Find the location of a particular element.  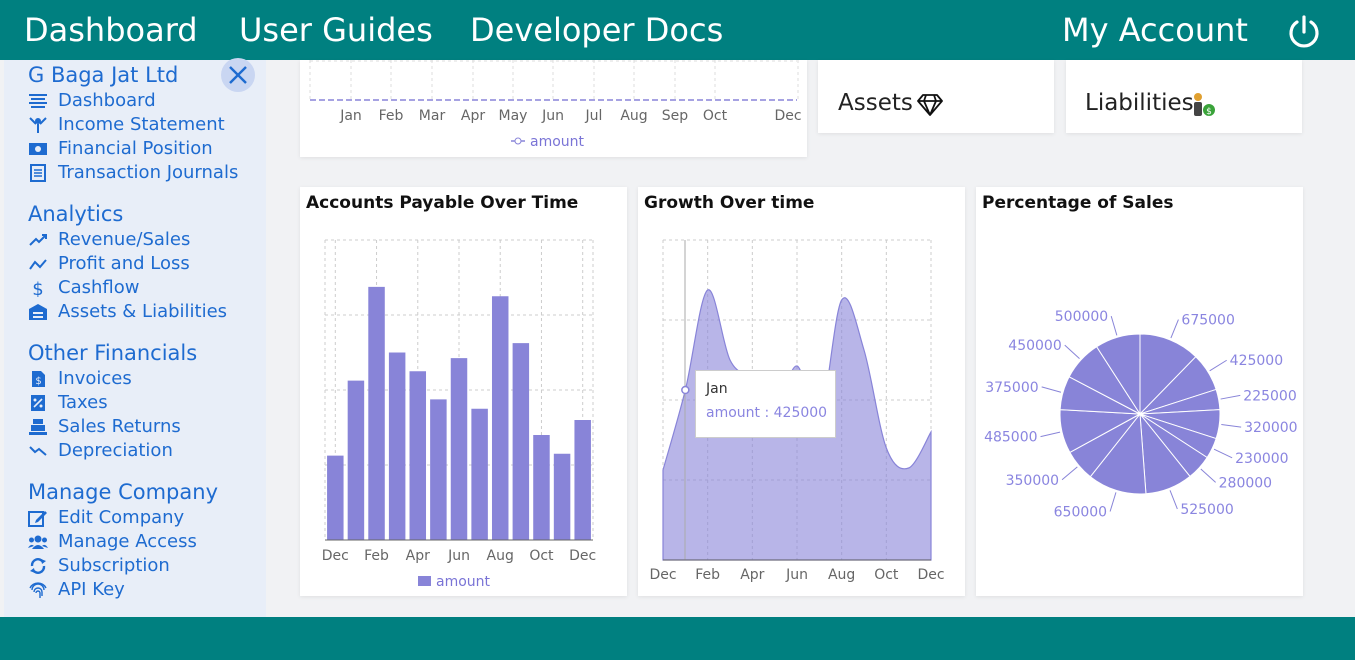

growth-title: Growth Over time is located at coordinates (729, 203).